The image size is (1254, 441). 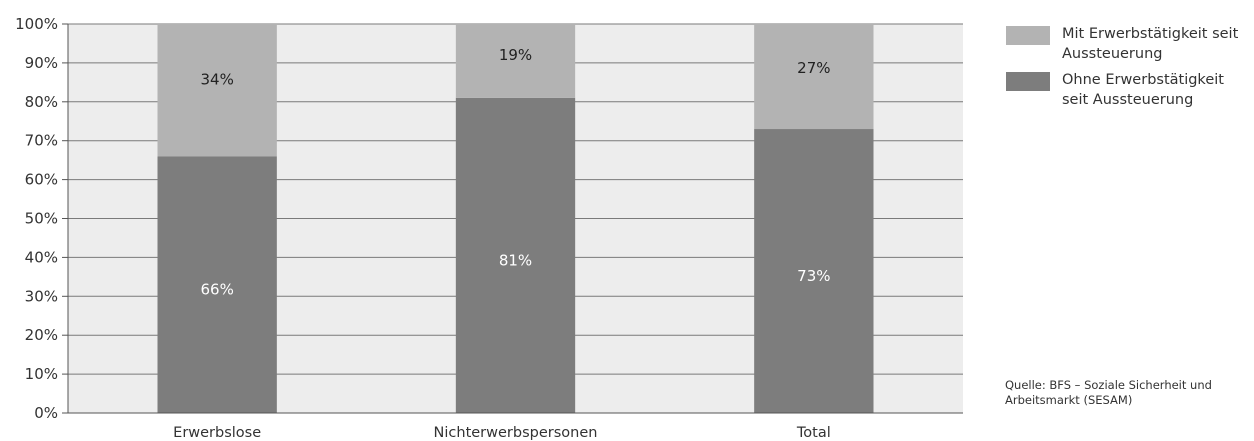 I want to click on legend-swatch-ohne, so click(x=1028, y=81).